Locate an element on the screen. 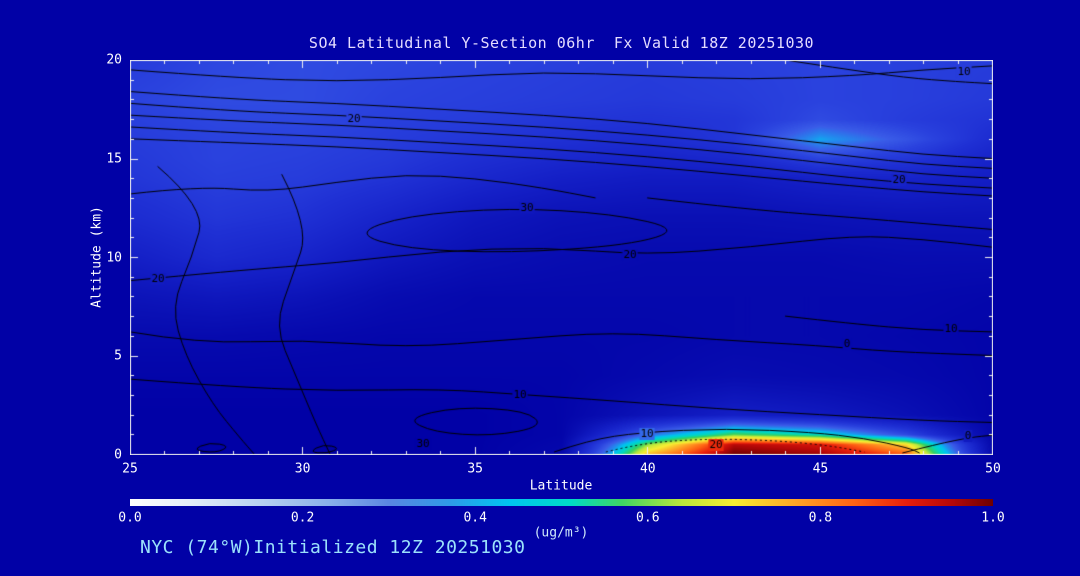  x-tick-label: 30 is located at coordinates (302, 469).